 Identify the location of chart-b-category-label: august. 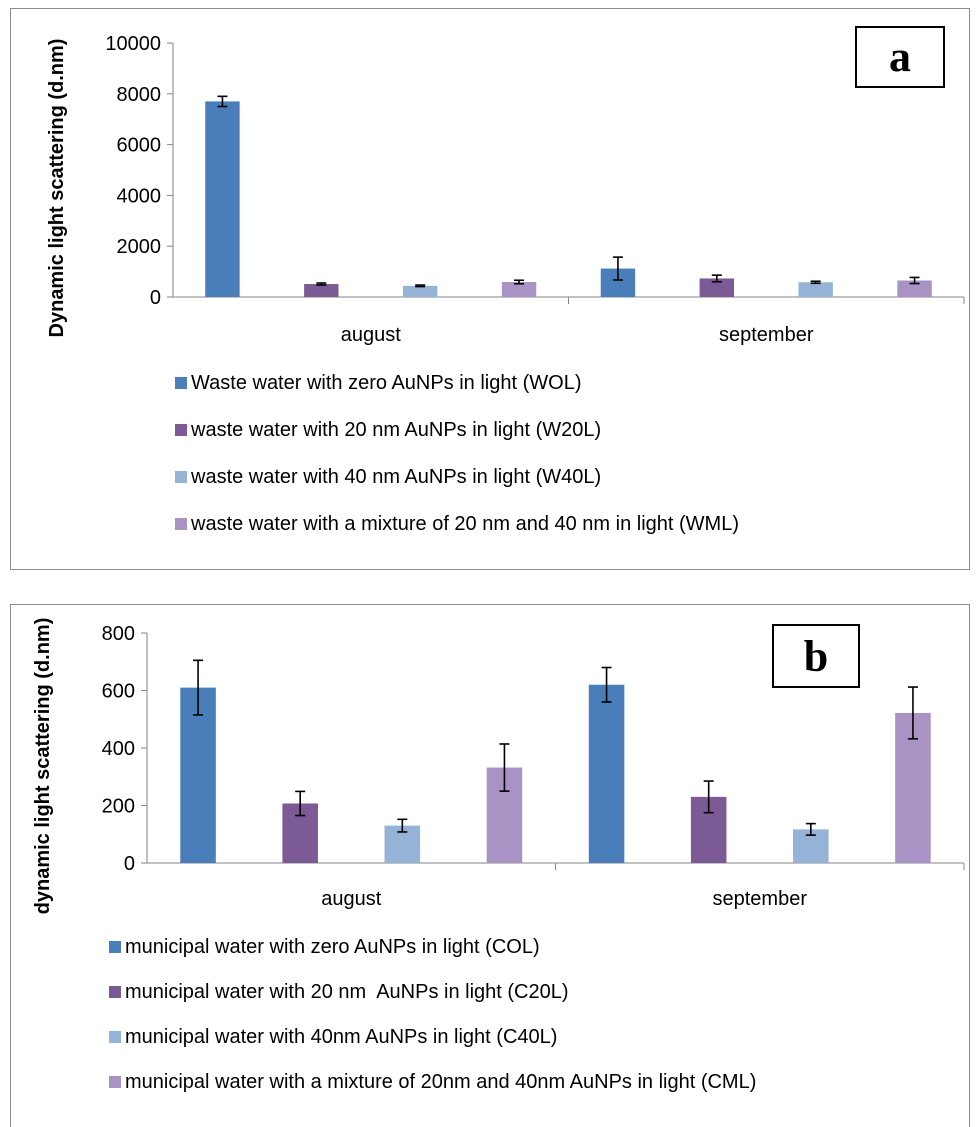
(351, 899).